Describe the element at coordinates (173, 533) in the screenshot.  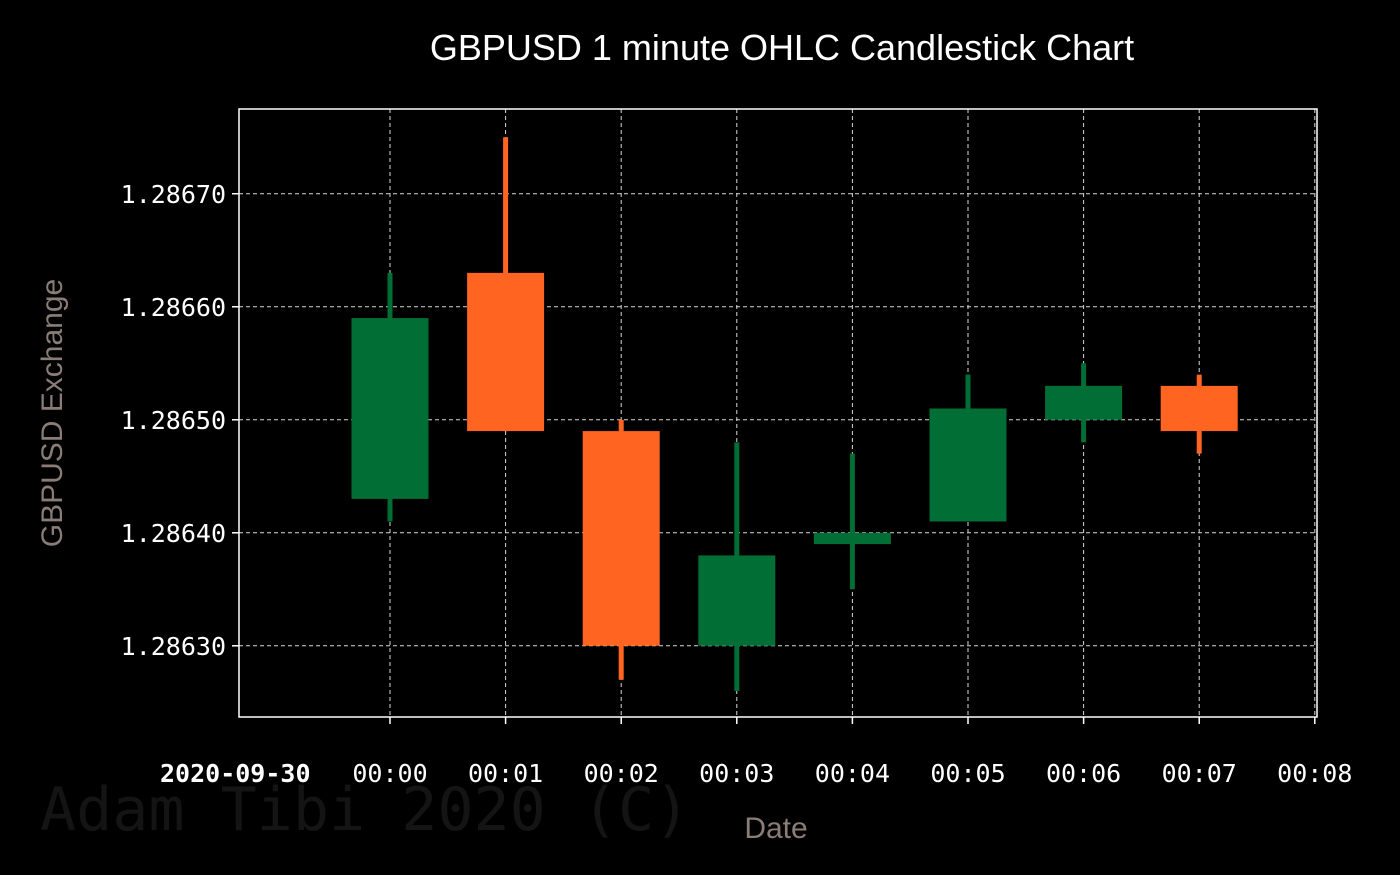
I see `y-tick-label: 1.28640` at that location.